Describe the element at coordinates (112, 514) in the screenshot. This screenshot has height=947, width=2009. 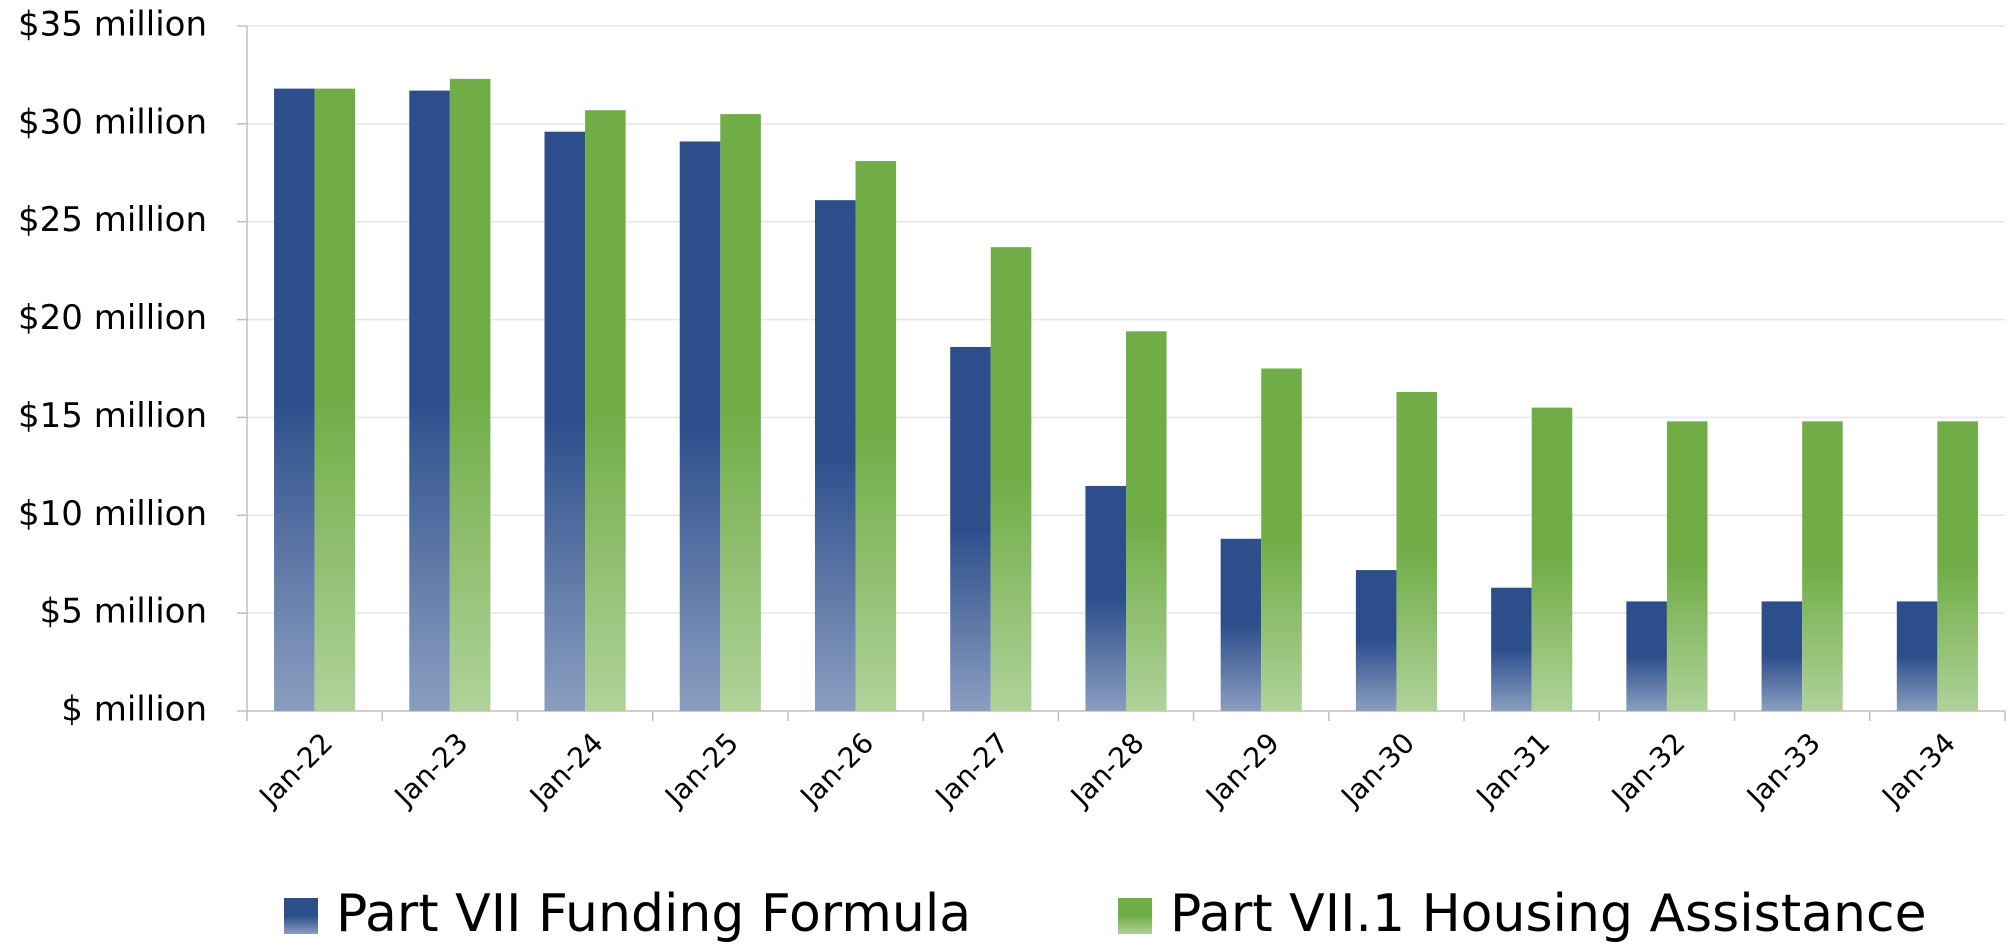
I see `y-tick-label: $10 million` at that location.